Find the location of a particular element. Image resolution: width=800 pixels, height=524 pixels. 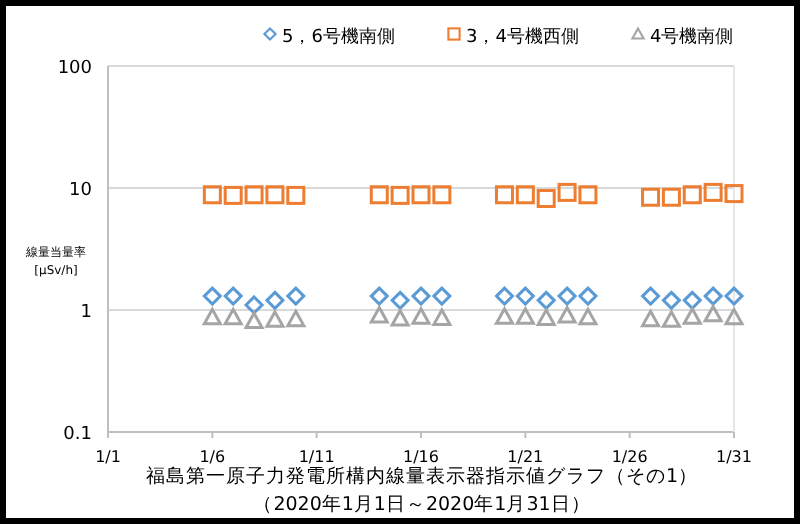

x-tick-label: 1/6 is located at coordinates (212, 457).